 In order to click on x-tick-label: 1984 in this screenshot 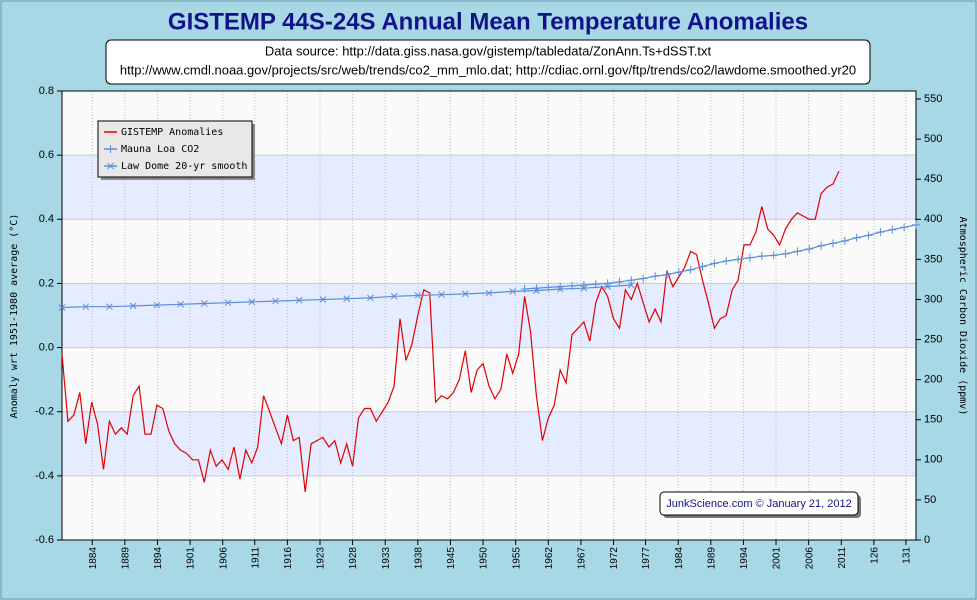, I will do `click(679, 558)`.